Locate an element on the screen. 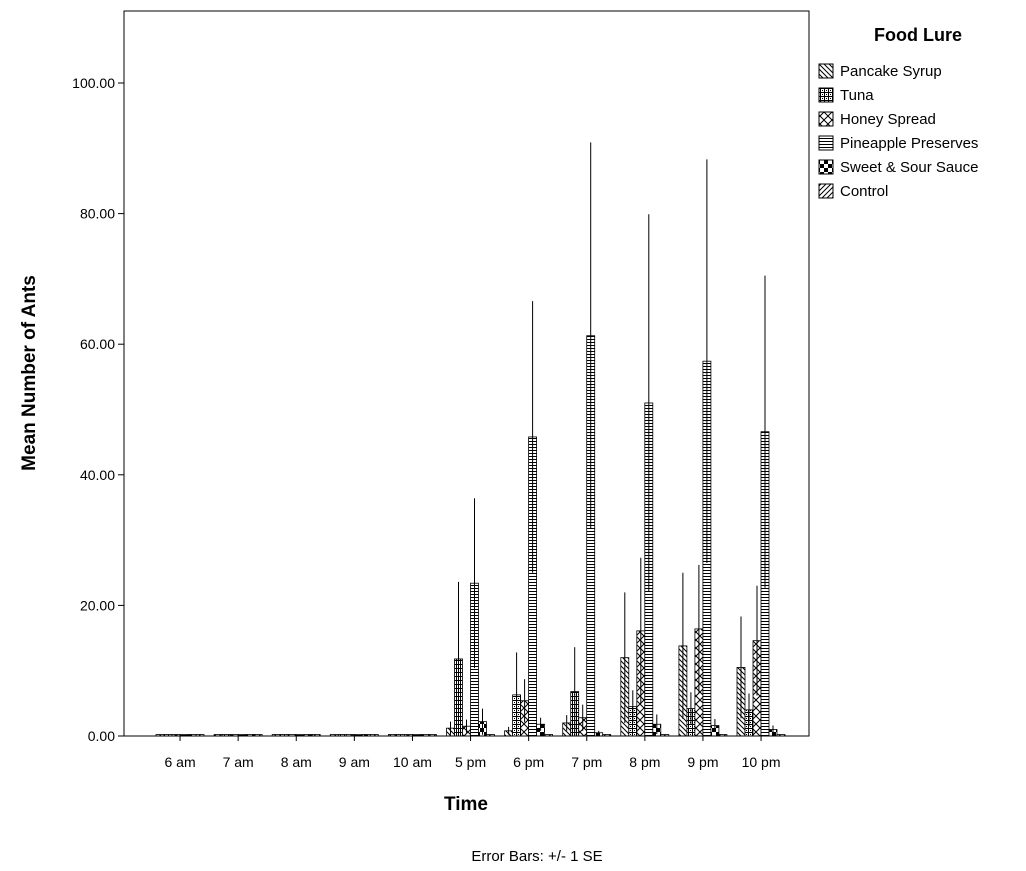 The width and height of the screenshot is (1026, 871). legend-label: Pineapple Preserves is located at coordinates (909, 143).